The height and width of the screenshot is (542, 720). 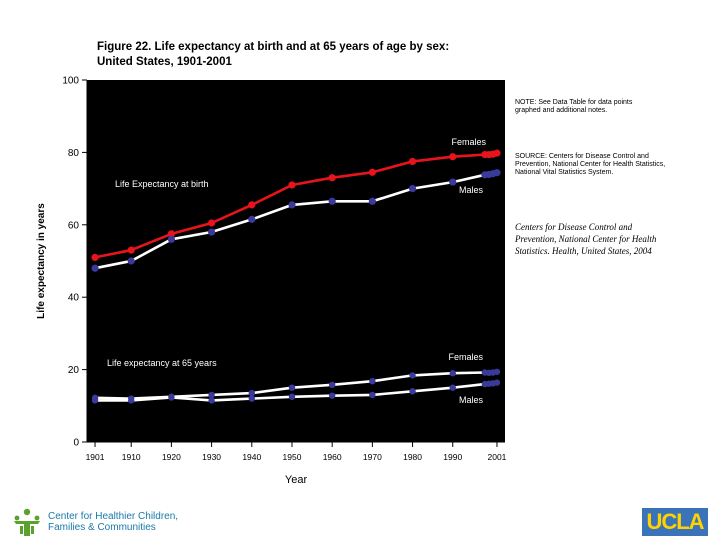 What do you see at coordinates (251, 457) in the screenshot?
I see `x-tick-label: 1940` at bounding box center [251, 457].